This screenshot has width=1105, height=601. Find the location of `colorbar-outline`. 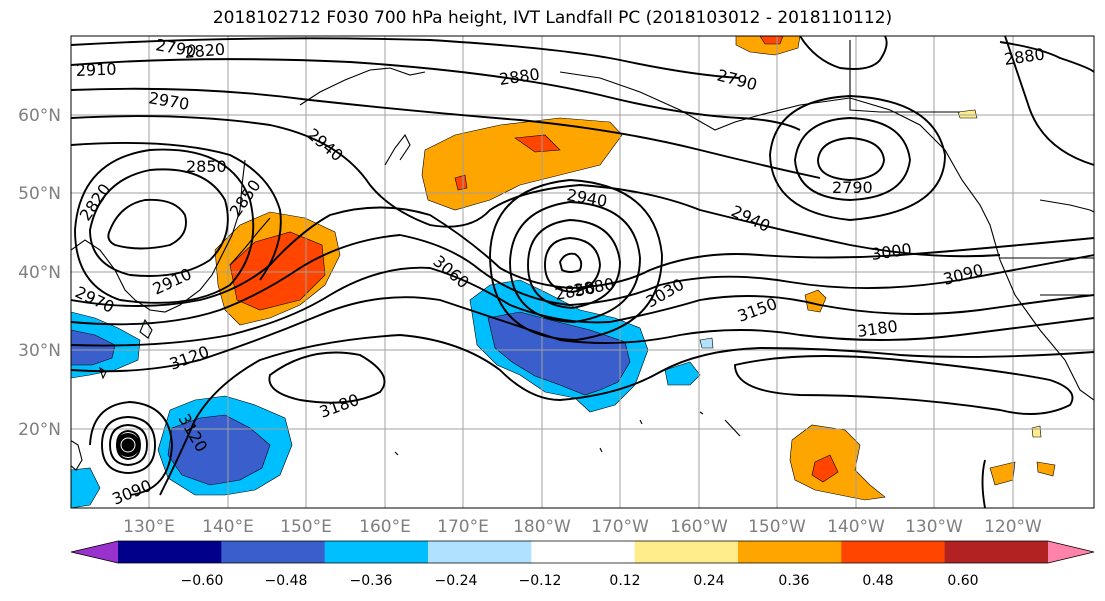

colorbar-outline is located at coordinates (582, 552).